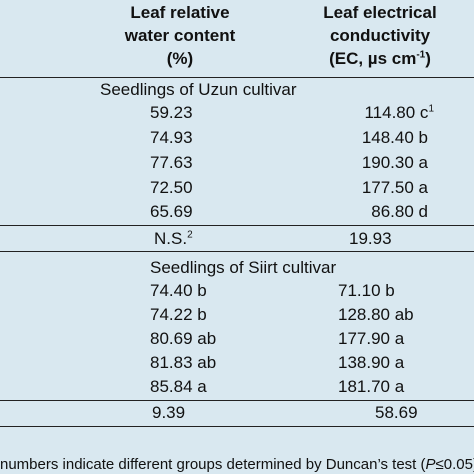 The image size is (474, 474). What do you see at coordinates (394, 187) in the screenshot?
I see `table-cell: 177.50 a` at bounding box center [394, 187].